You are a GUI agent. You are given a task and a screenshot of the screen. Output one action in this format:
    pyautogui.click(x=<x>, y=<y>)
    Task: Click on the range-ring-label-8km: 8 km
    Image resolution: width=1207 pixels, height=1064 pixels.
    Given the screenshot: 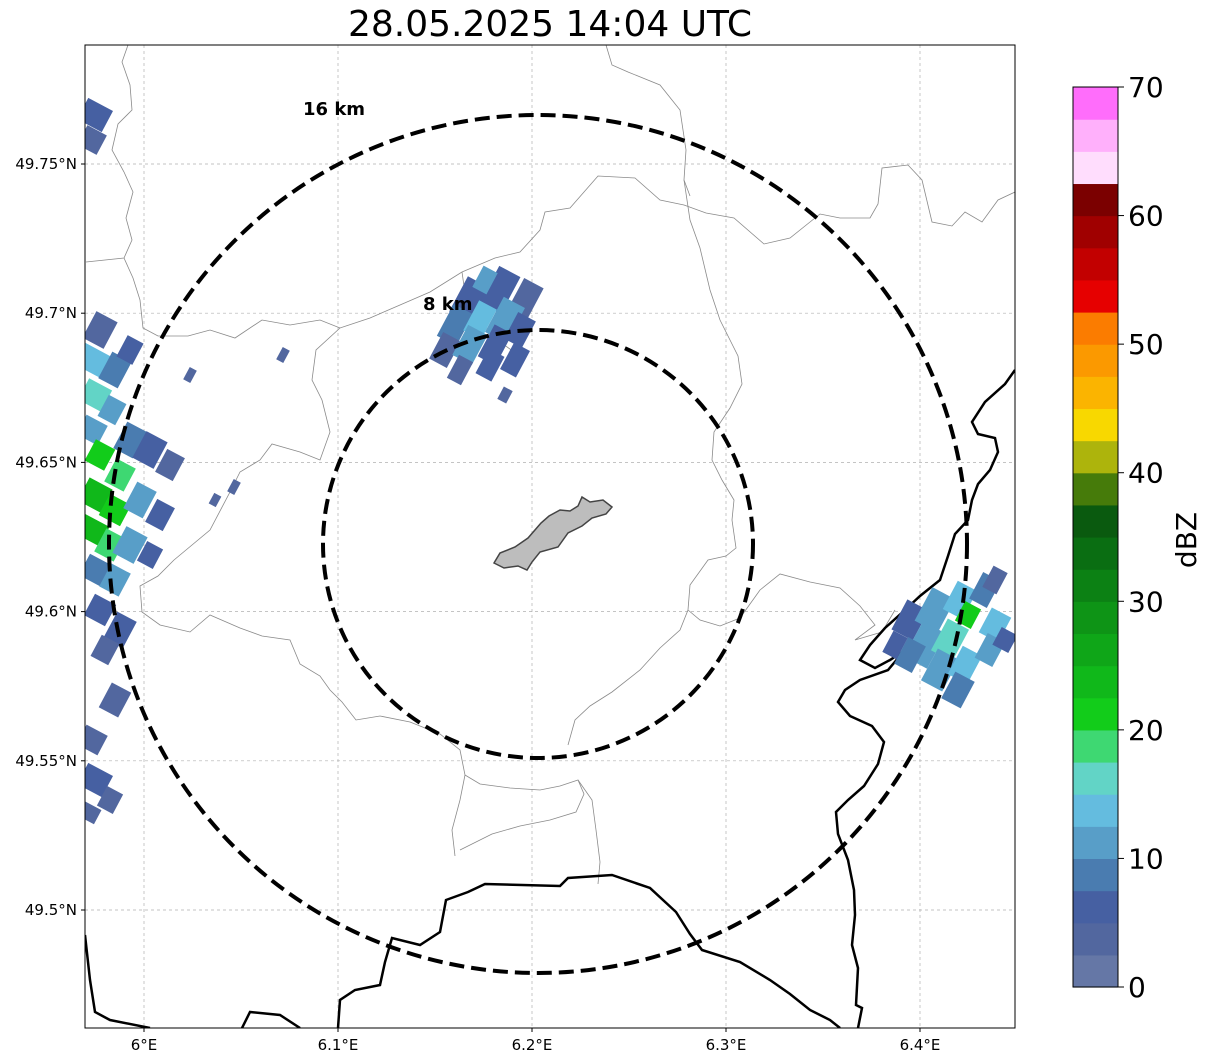 What is the action you would take?
    pyautogui.click(x=448, y=304)
    